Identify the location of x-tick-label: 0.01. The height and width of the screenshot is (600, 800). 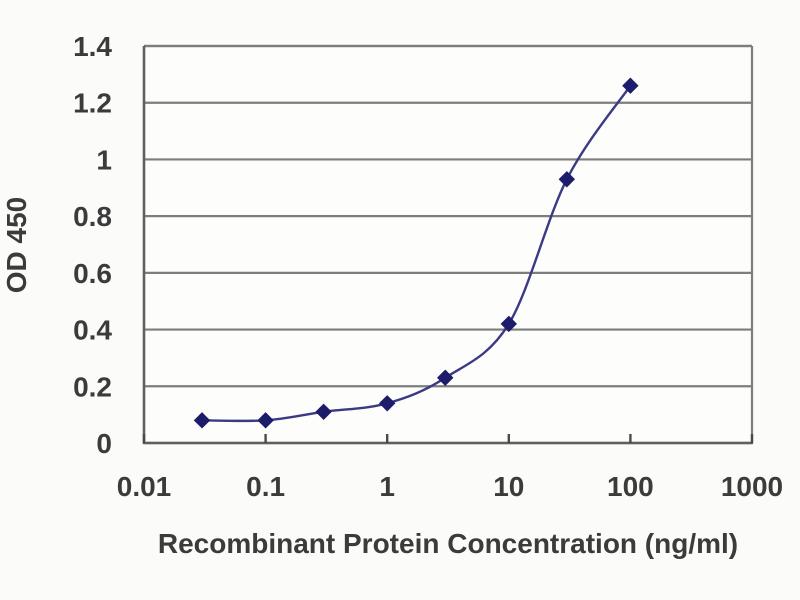
(144, 486).